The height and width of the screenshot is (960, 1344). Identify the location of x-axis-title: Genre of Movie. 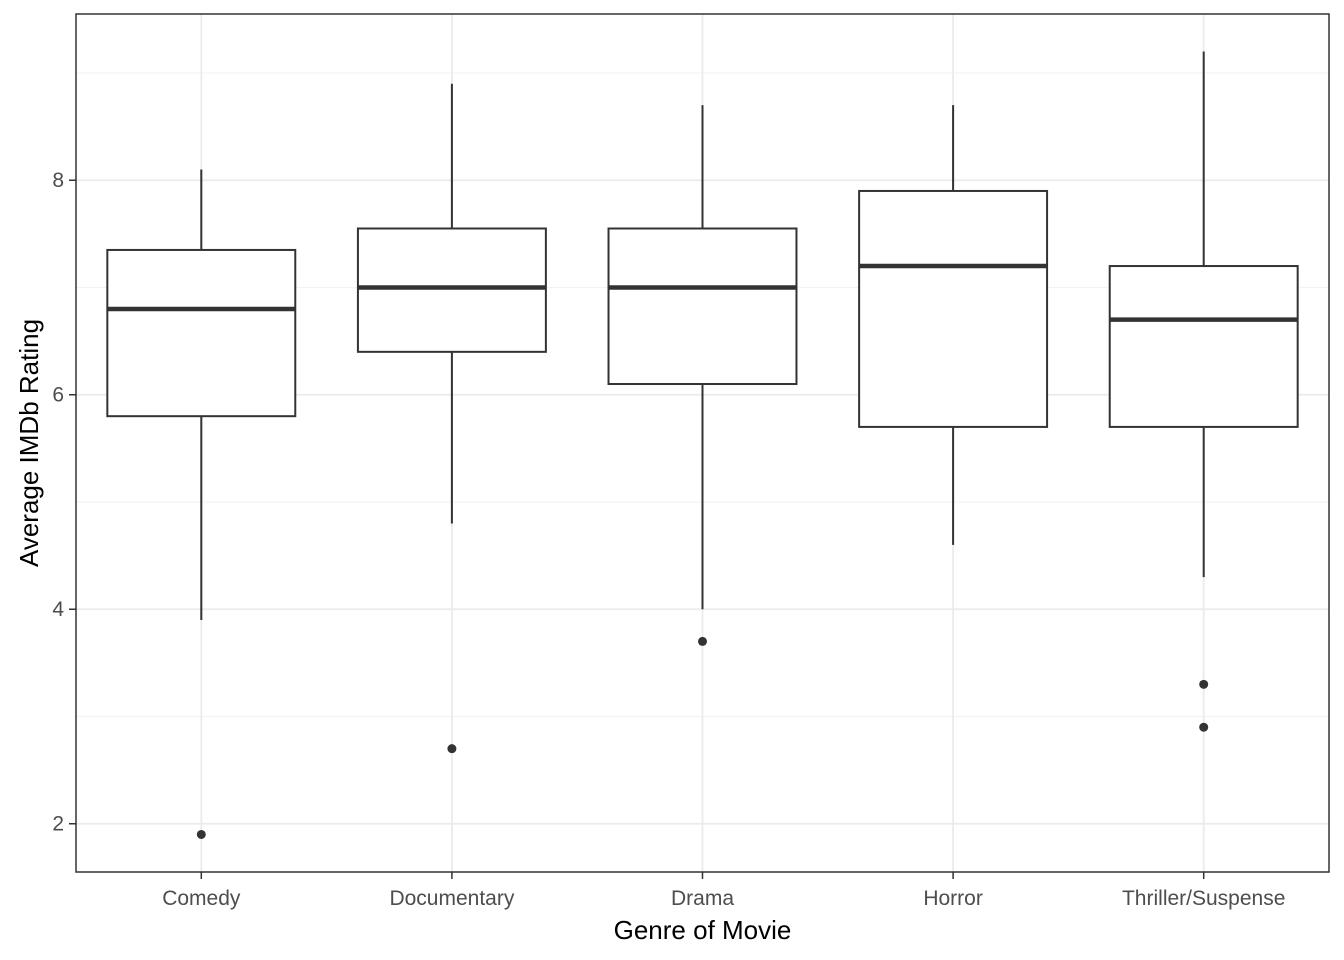
(703, 930).